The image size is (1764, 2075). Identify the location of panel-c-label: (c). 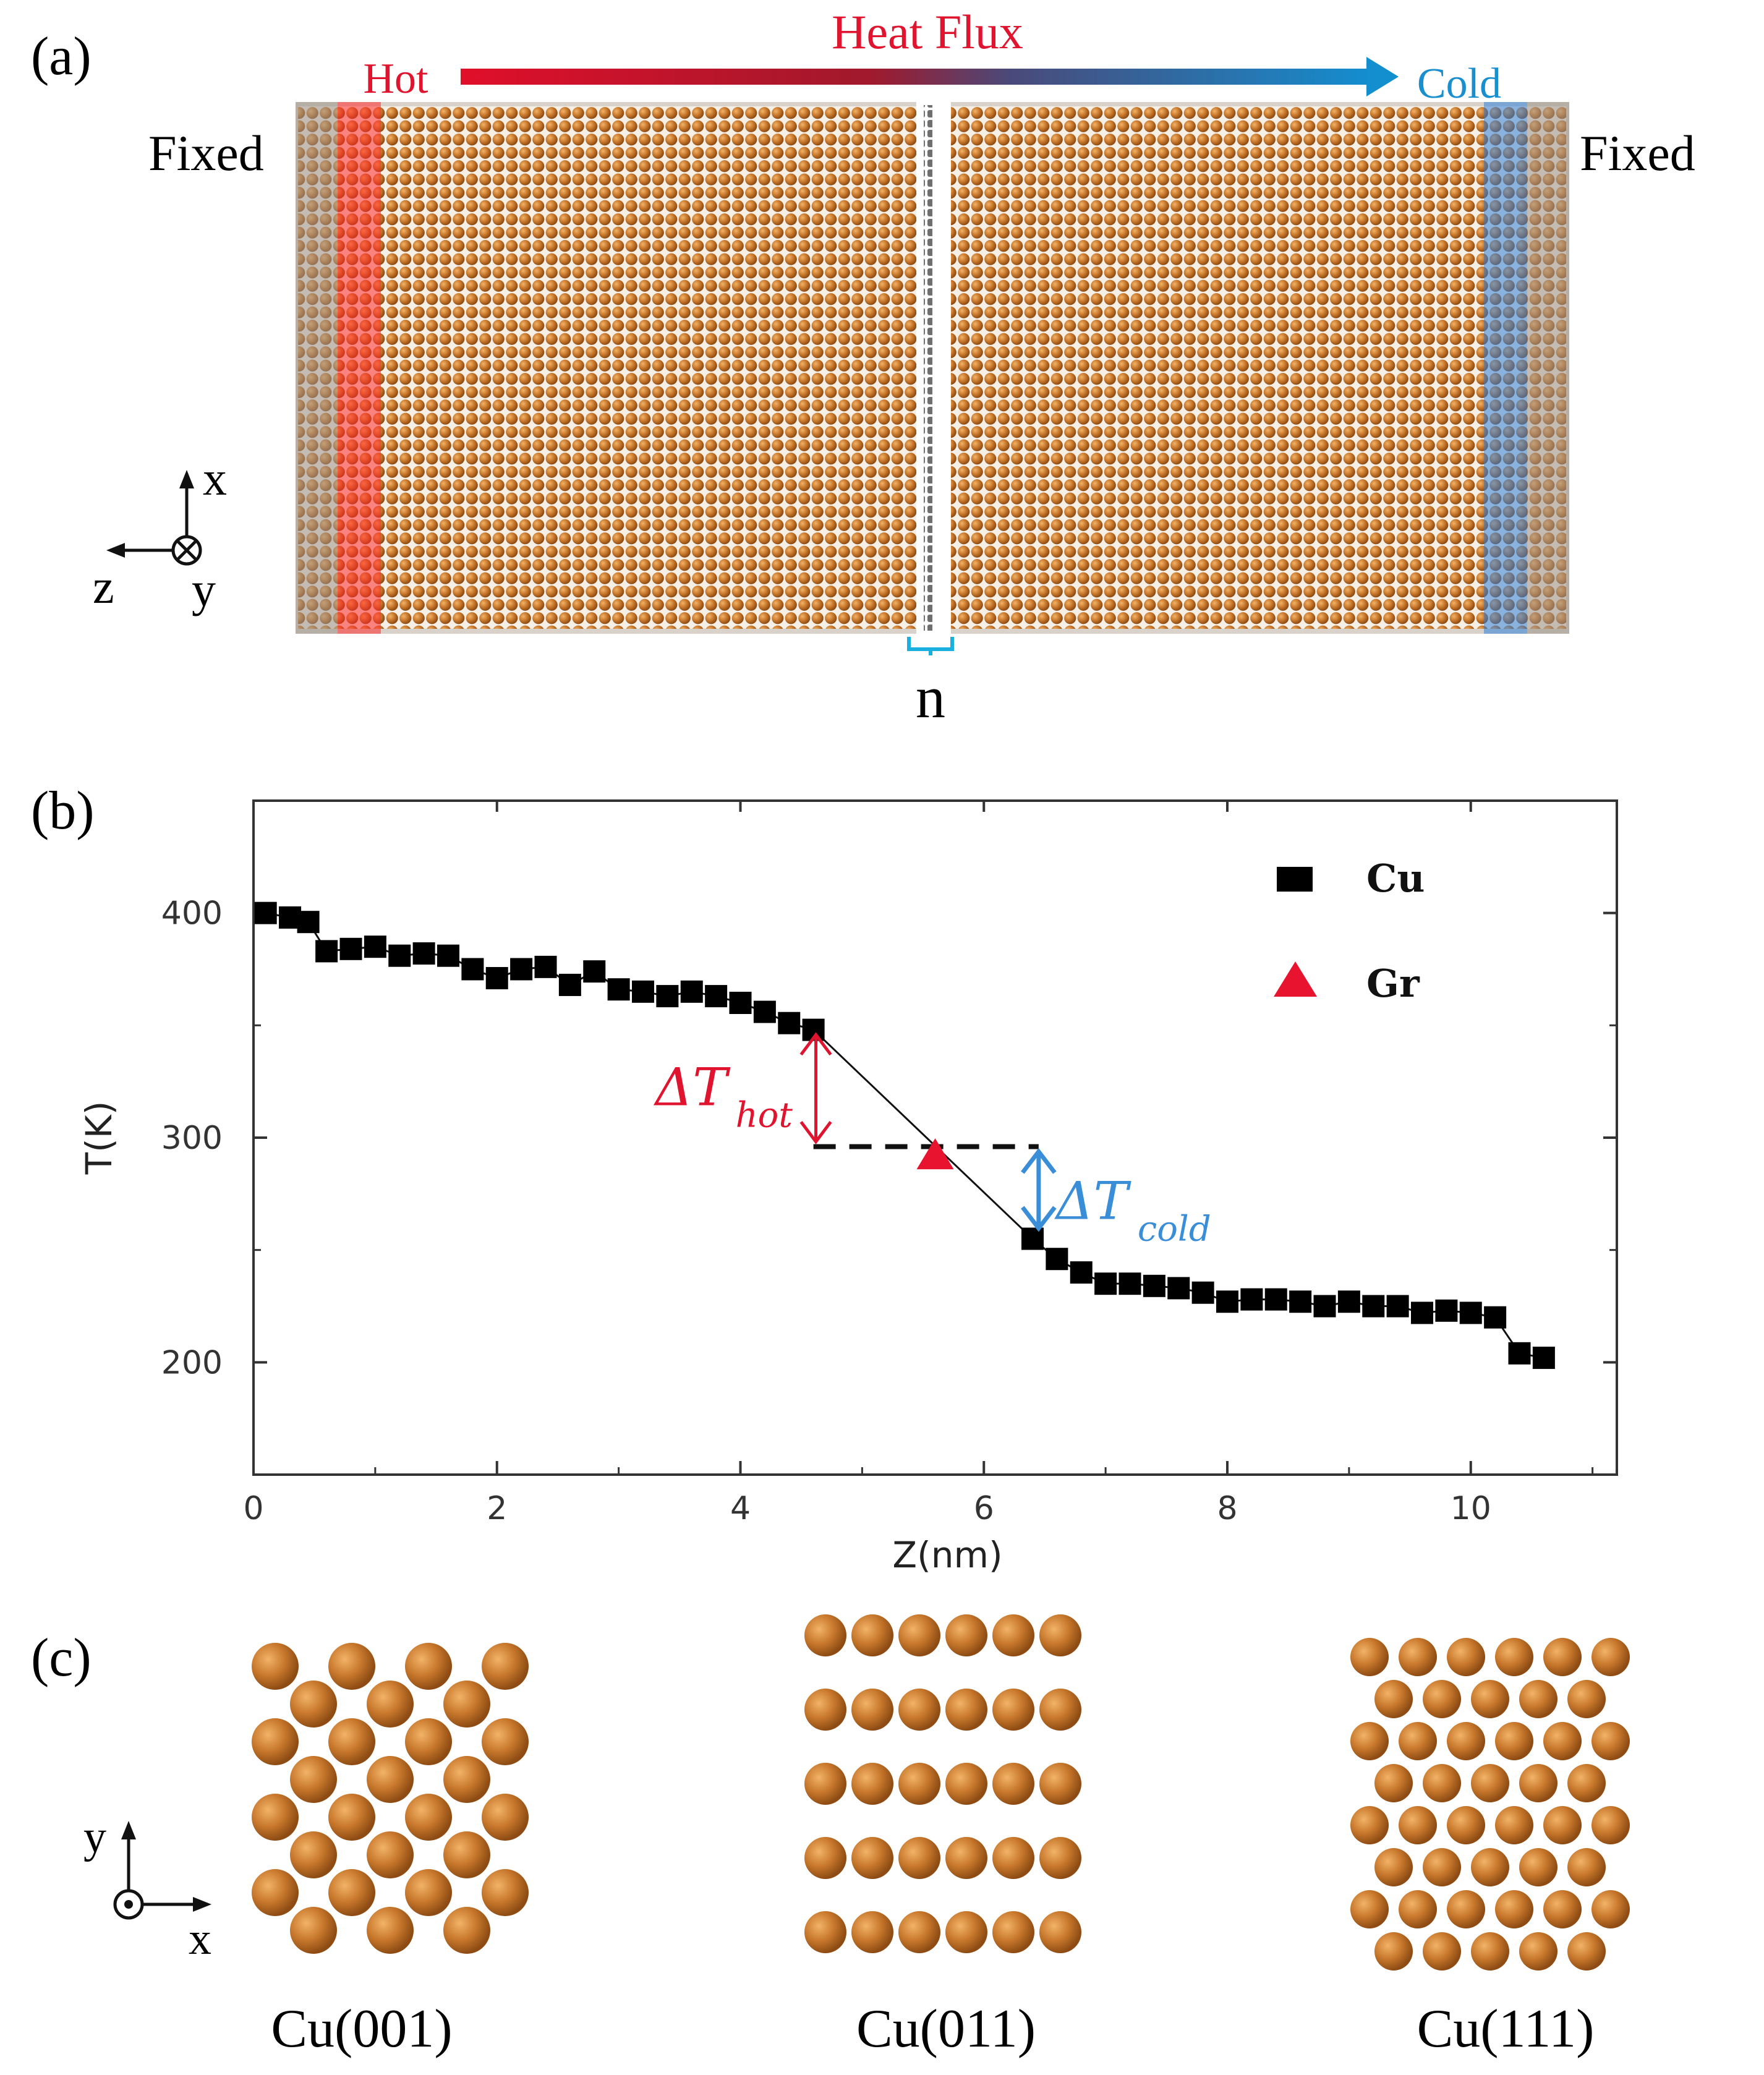
(61, 1658).